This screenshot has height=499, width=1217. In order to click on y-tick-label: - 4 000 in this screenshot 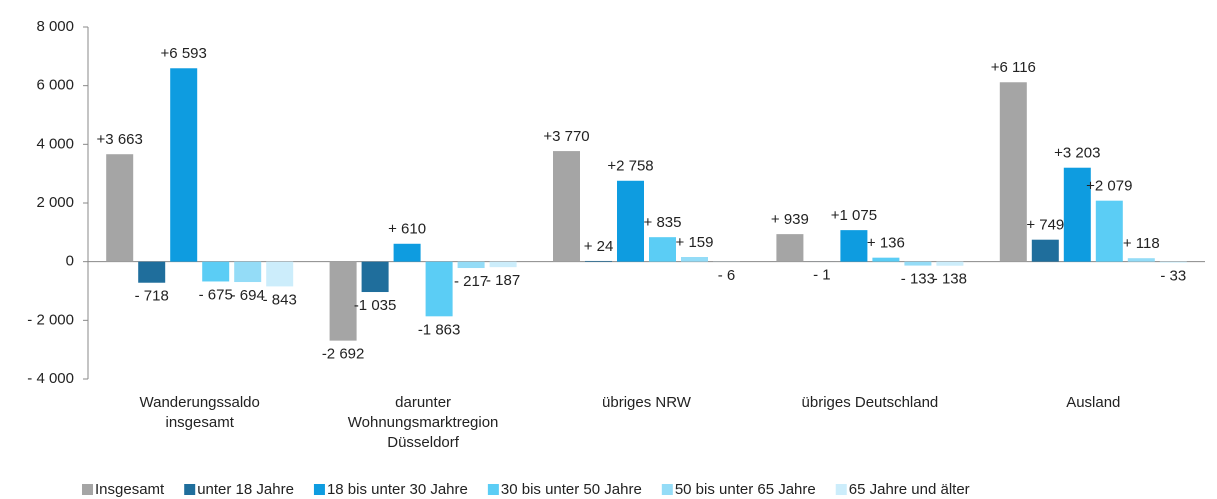, I will do `click(50, 378)`.